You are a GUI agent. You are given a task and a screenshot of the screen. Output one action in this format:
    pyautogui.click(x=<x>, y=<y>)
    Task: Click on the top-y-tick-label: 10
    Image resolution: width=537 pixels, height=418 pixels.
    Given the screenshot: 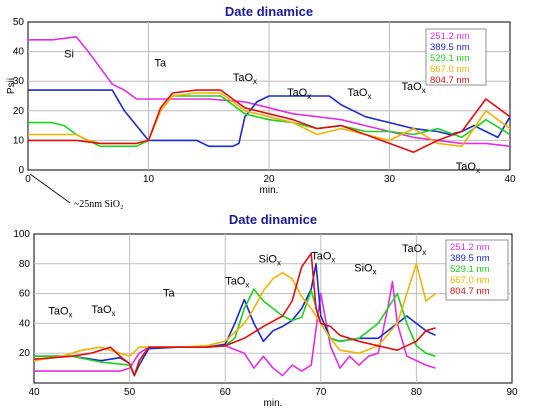 What is the action you would take?
    pyautogui.click(x=19, y=140)
    